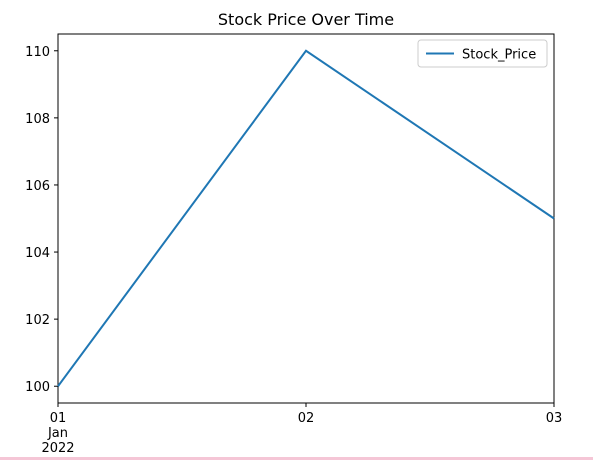  Describe the element at coordinates (37, 119) in the screenshot. I see `y-tick-label: 108` at that location.